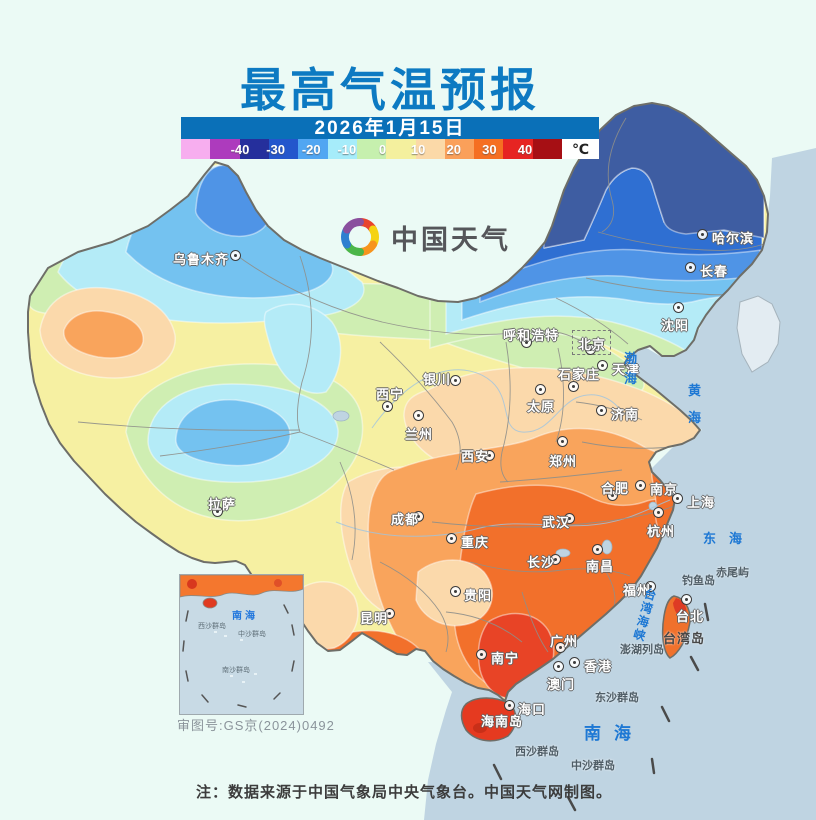  Describe the element at coordinates (561, 684) in the screenshot. I see `city-label: 澳门` at that location.